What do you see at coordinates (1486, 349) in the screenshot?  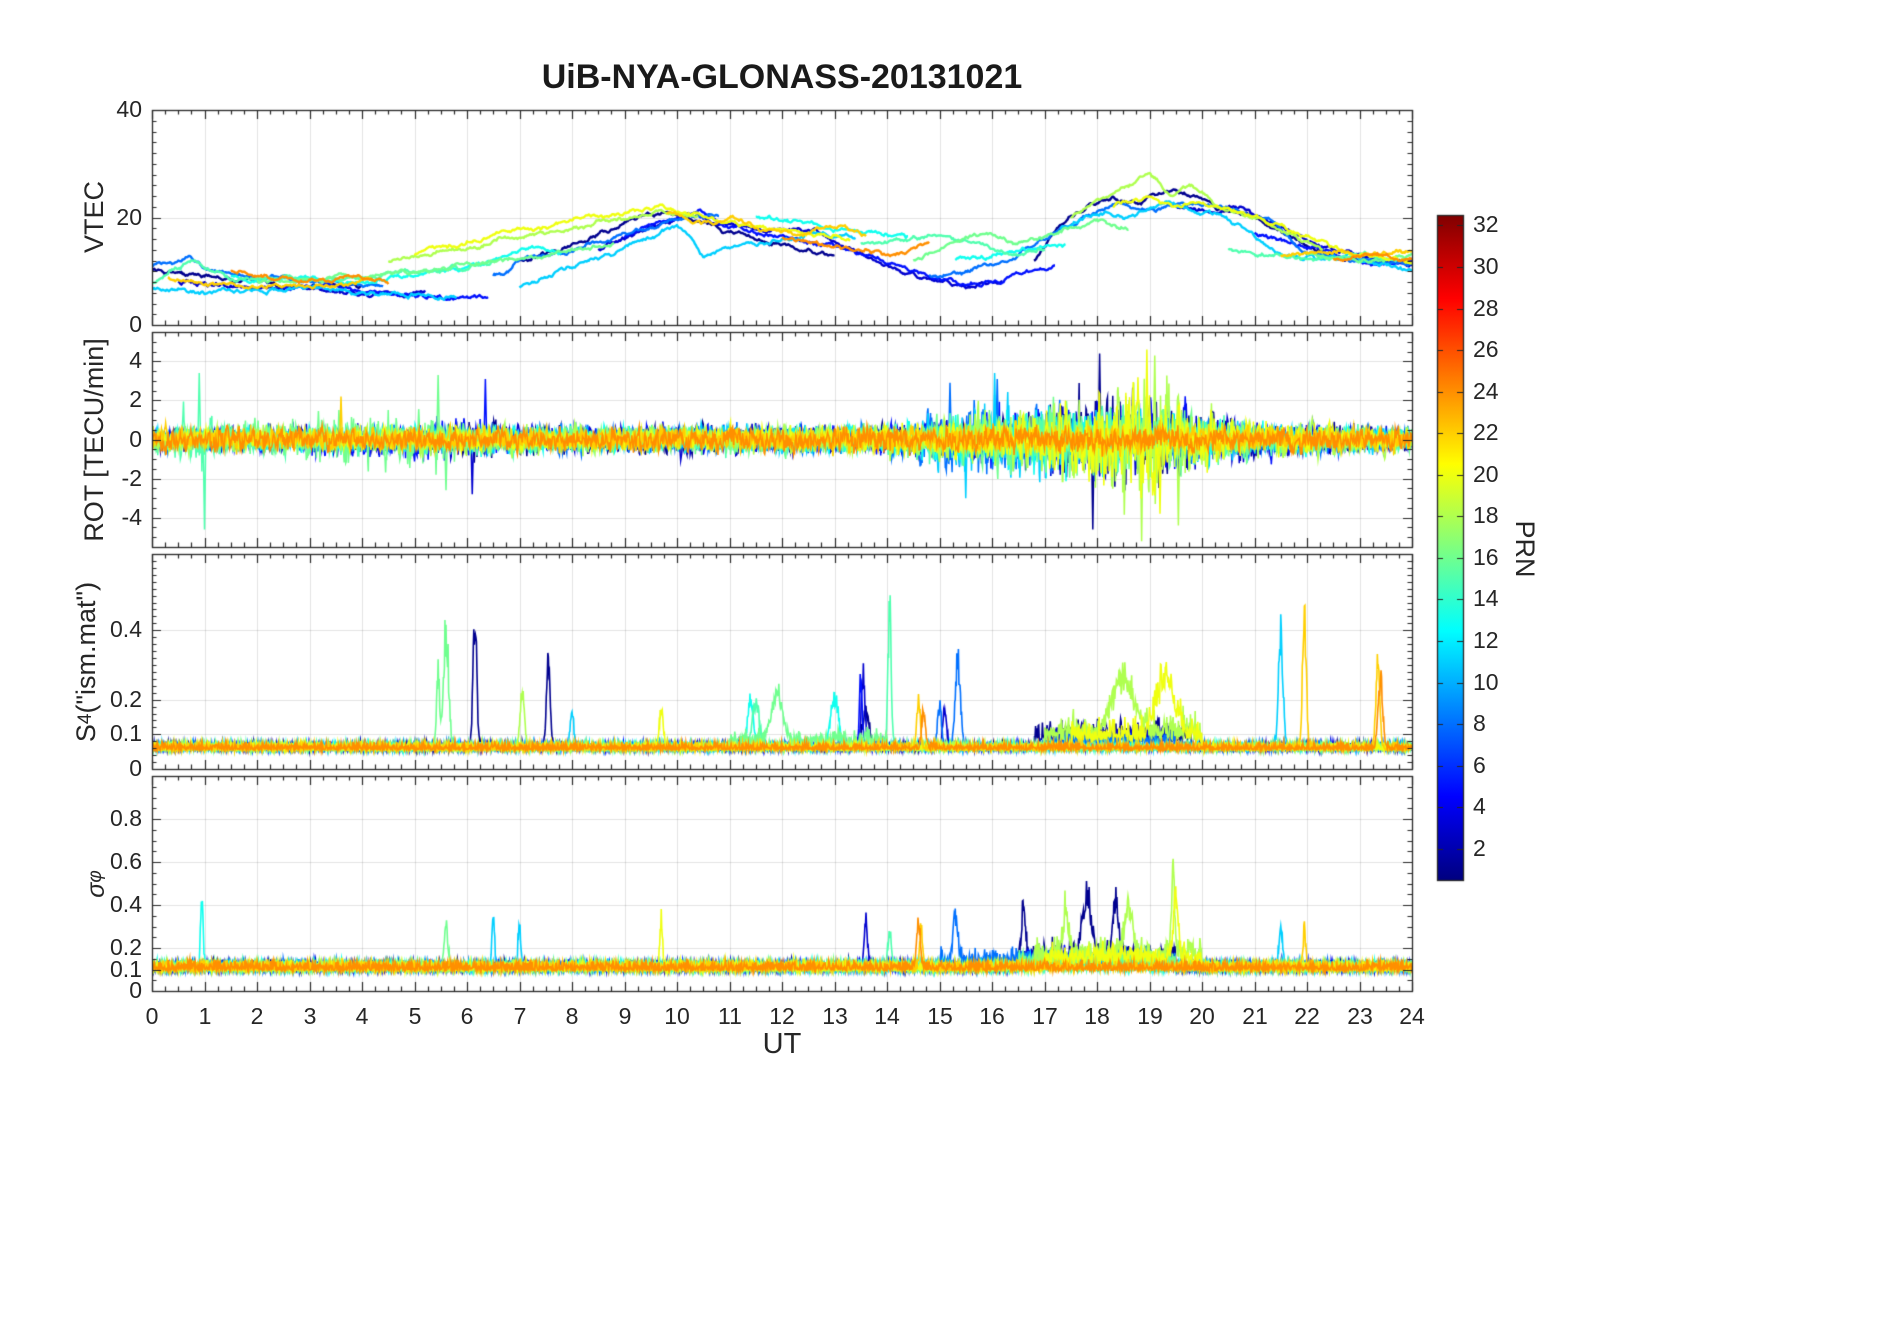 I see `colorbar-tick-label: 26` at bounding box center [1486, 349].